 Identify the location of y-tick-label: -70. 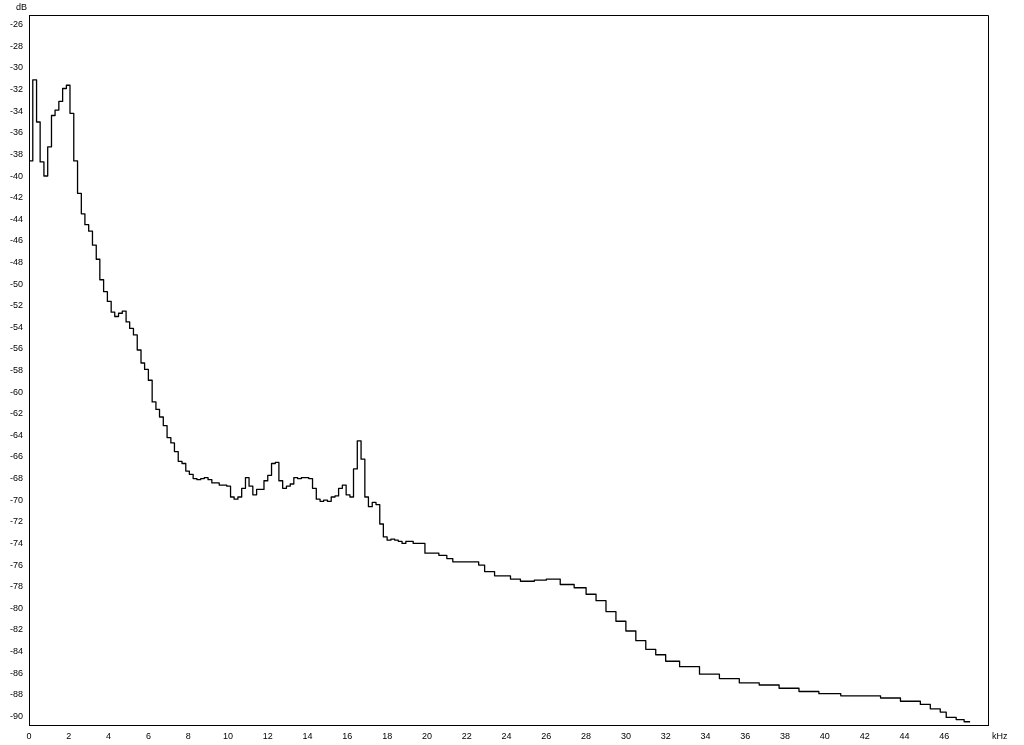
(16, 499).